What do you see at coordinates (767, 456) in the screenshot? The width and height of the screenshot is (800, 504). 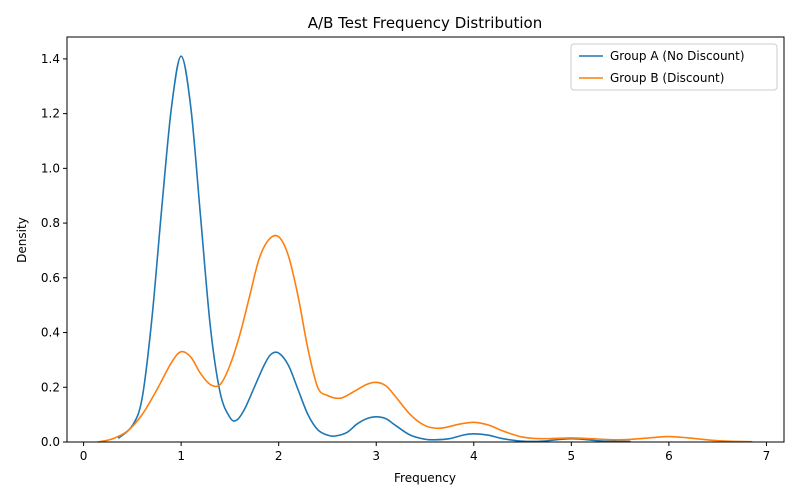 I see `x-tick-label: 7` at bounding box center [767, 456].